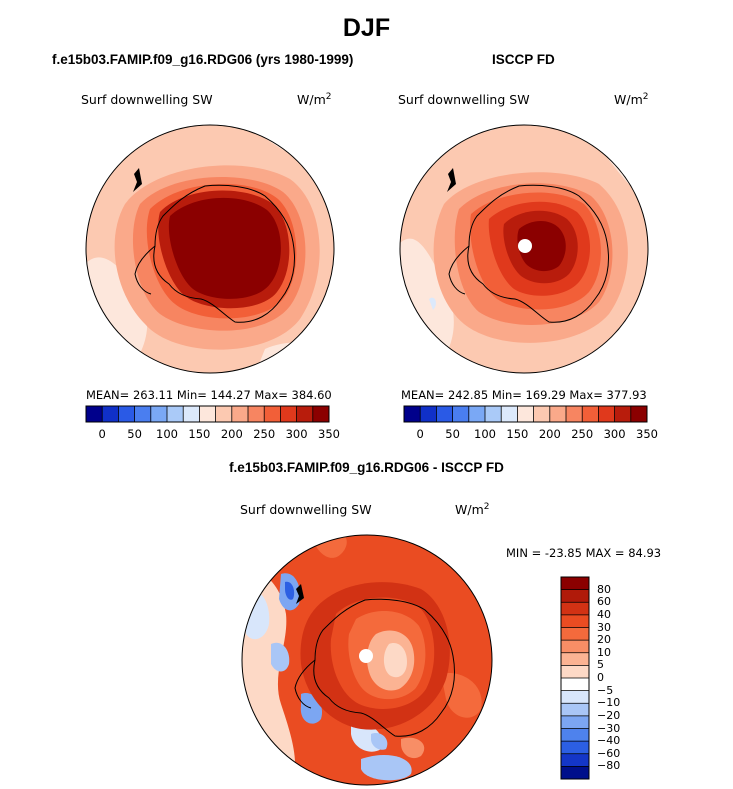  I want to click on panel-2-units-label: W/m2, so click(631, 99).